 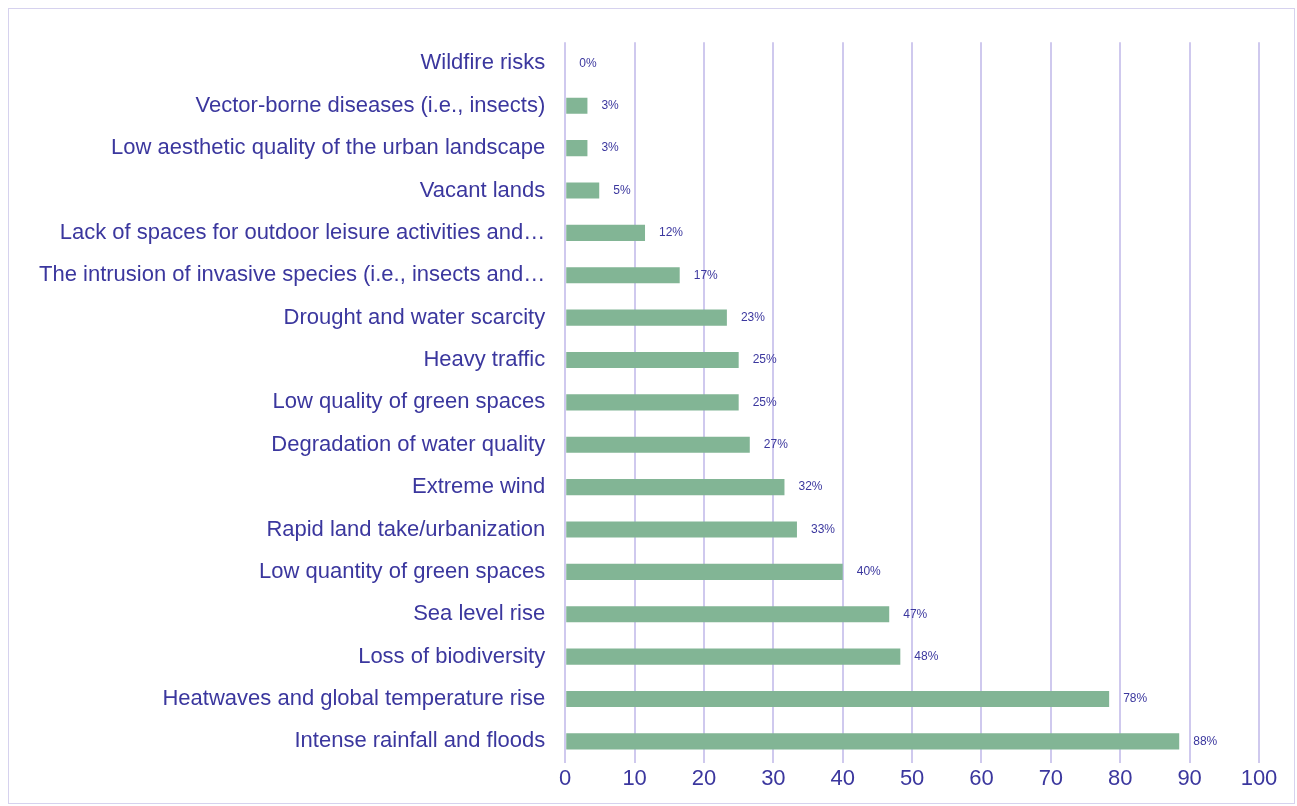 What do you see at coordinates (452, 655) in the screenshot?
I see `y-tick-label: Loss of biodiversity` at bounding box center [452, 655].